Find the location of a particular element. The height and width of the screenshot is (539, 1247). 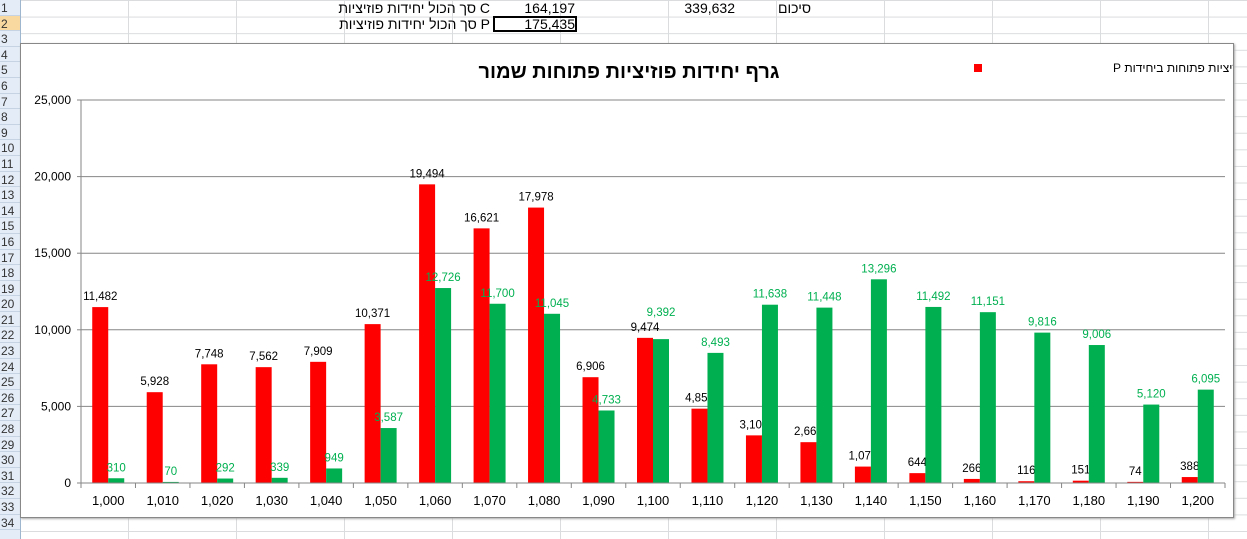

row-header: 9 is located at coordinates (10, 133).